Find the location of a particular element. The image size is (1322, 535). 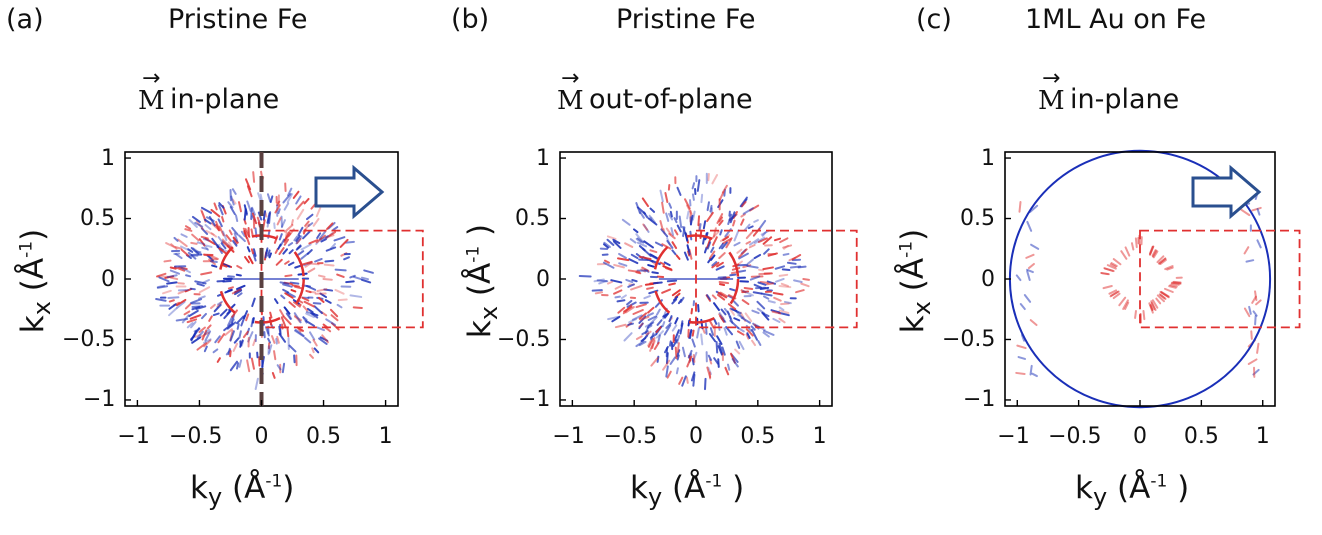

panel-a-title: Pristine Fe is located at coordinates (238, 19).